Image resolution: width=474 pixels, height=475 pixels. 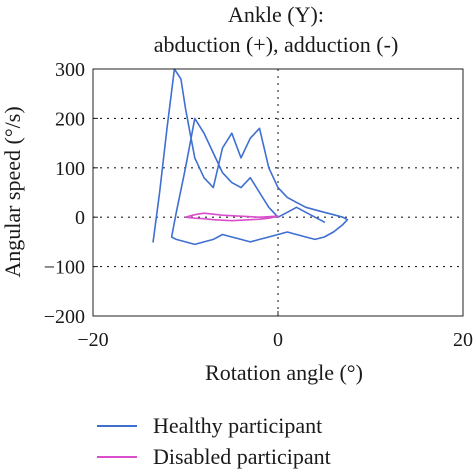 What do you see at coordinates (64, 317) in the screenshot?
I see `y-tick-label: −200` at bounding box center [64, 317].